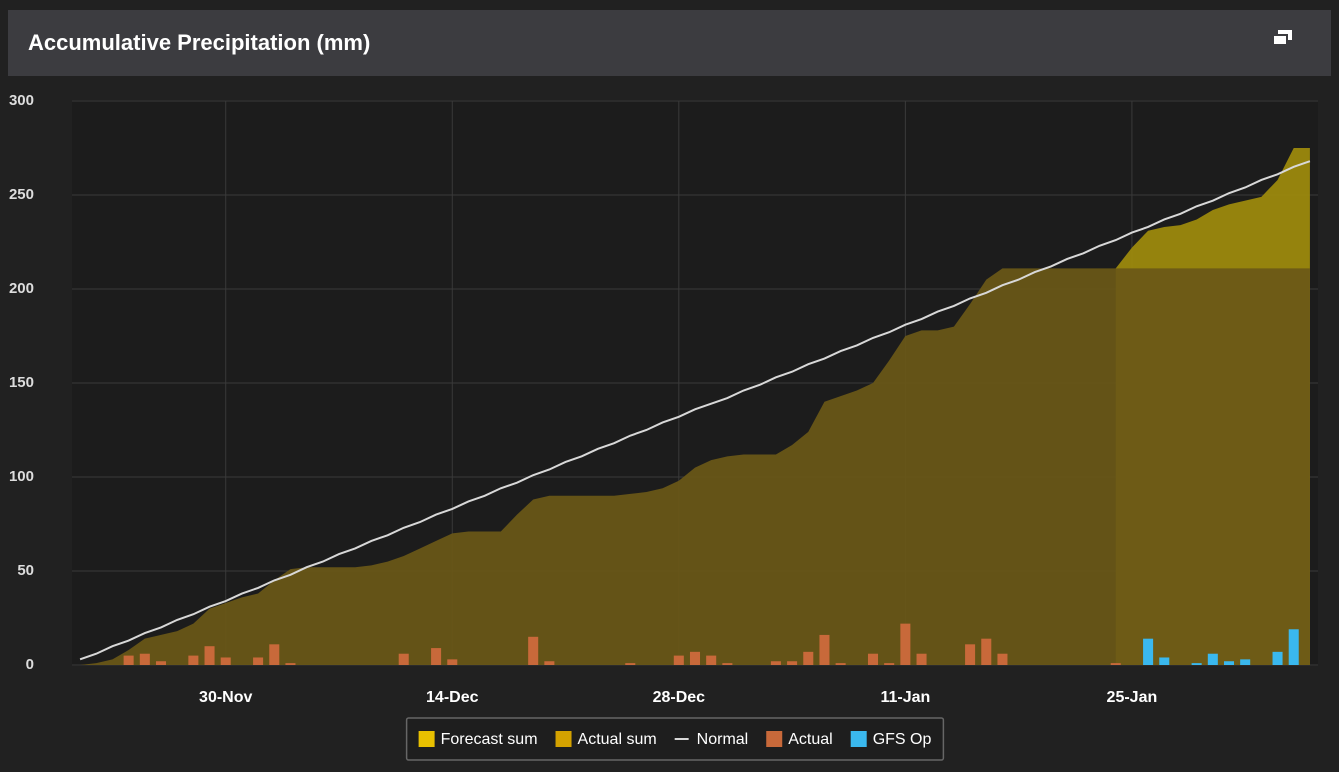 This screenshot has height=772, width=1339. Describe the element at coordinates (1132, 697) in the screenshot. I see `x-tick-label: 25-Jan` at that location.